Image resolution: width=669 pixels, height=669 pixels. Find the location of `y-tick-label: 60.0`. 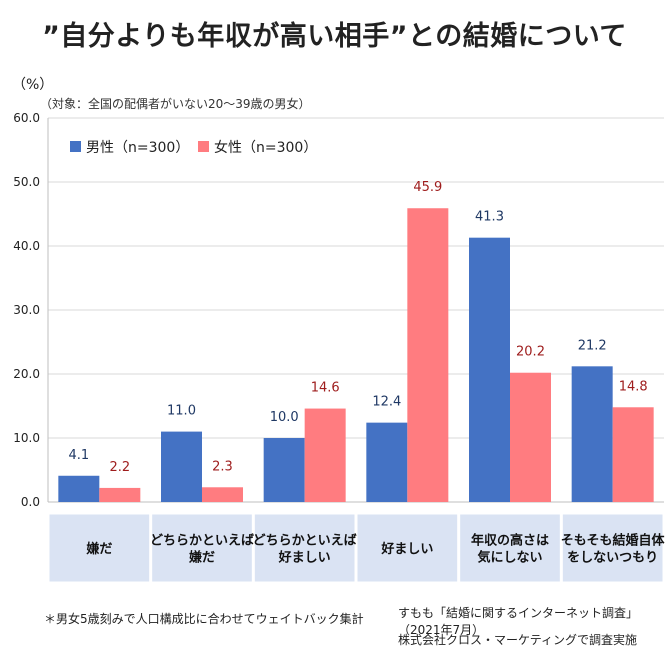

y-tick-label: 60.0 is located at coordinates (26, 118).